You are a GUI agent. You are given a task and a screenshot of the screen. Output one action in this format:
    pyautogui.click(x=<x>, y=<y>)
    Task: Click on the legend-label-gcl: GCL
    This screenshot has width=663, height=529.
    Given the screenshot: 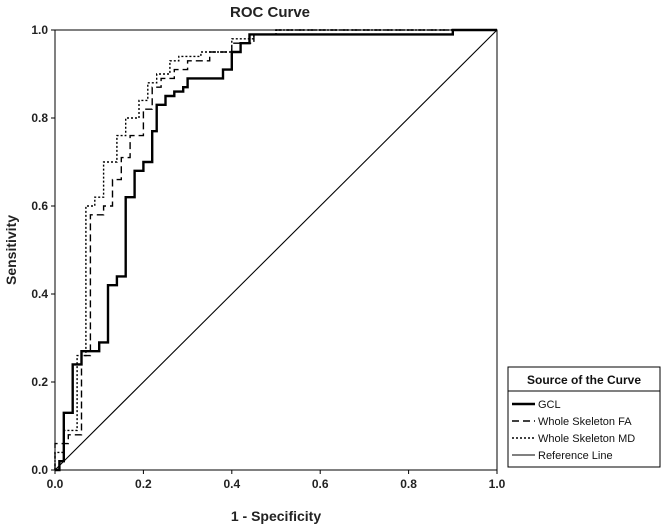 What is the action you would take?
    pyautogui.click(x=549, y=405)
    